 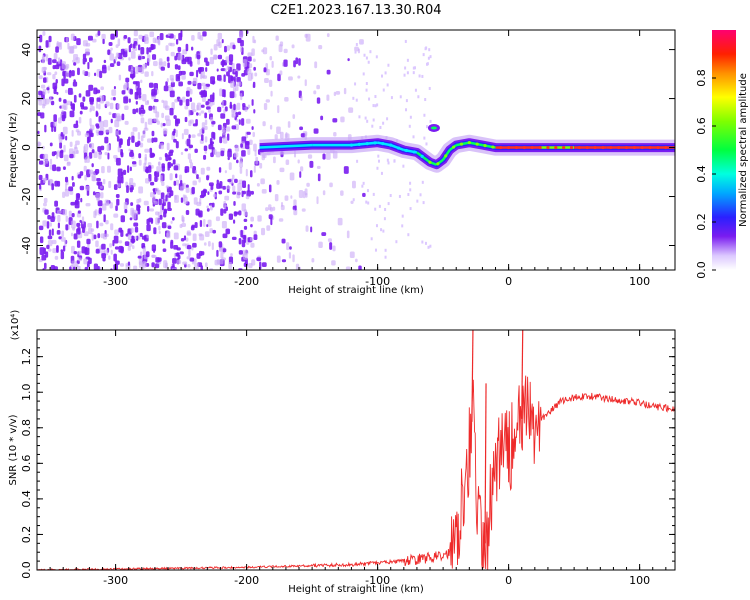 I want to click on x-tick-label: 0, so click(x=508, y=580).